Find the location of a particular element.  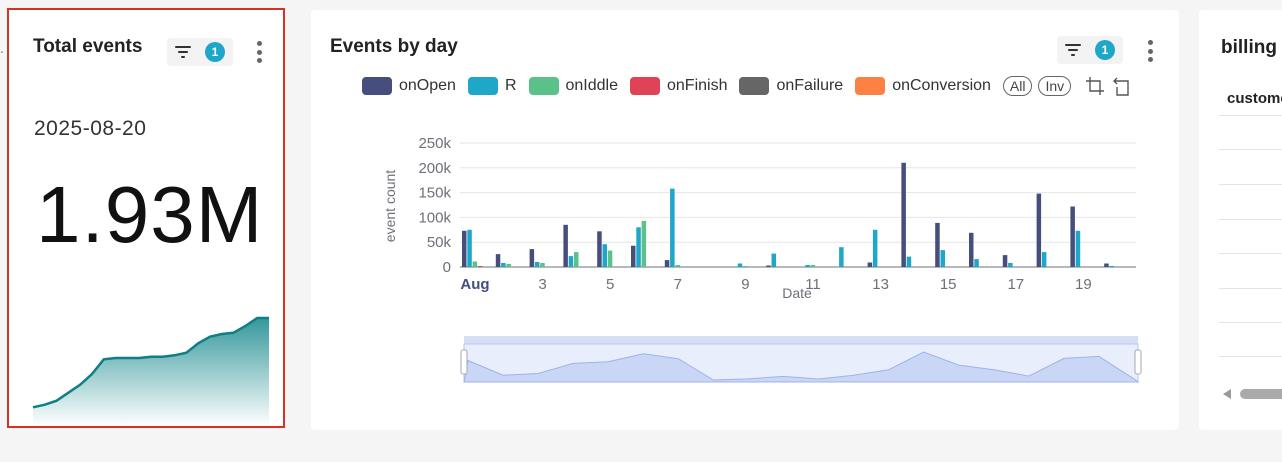

legend-select-all-button: All is located at coordinates (1017, 86).